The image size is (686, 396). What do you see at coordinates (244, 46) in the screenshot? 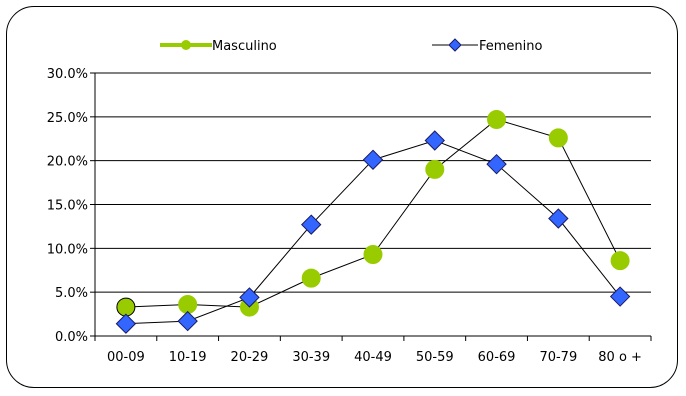
I see `legend-label: Masculino` at bounding box center [244, 46].